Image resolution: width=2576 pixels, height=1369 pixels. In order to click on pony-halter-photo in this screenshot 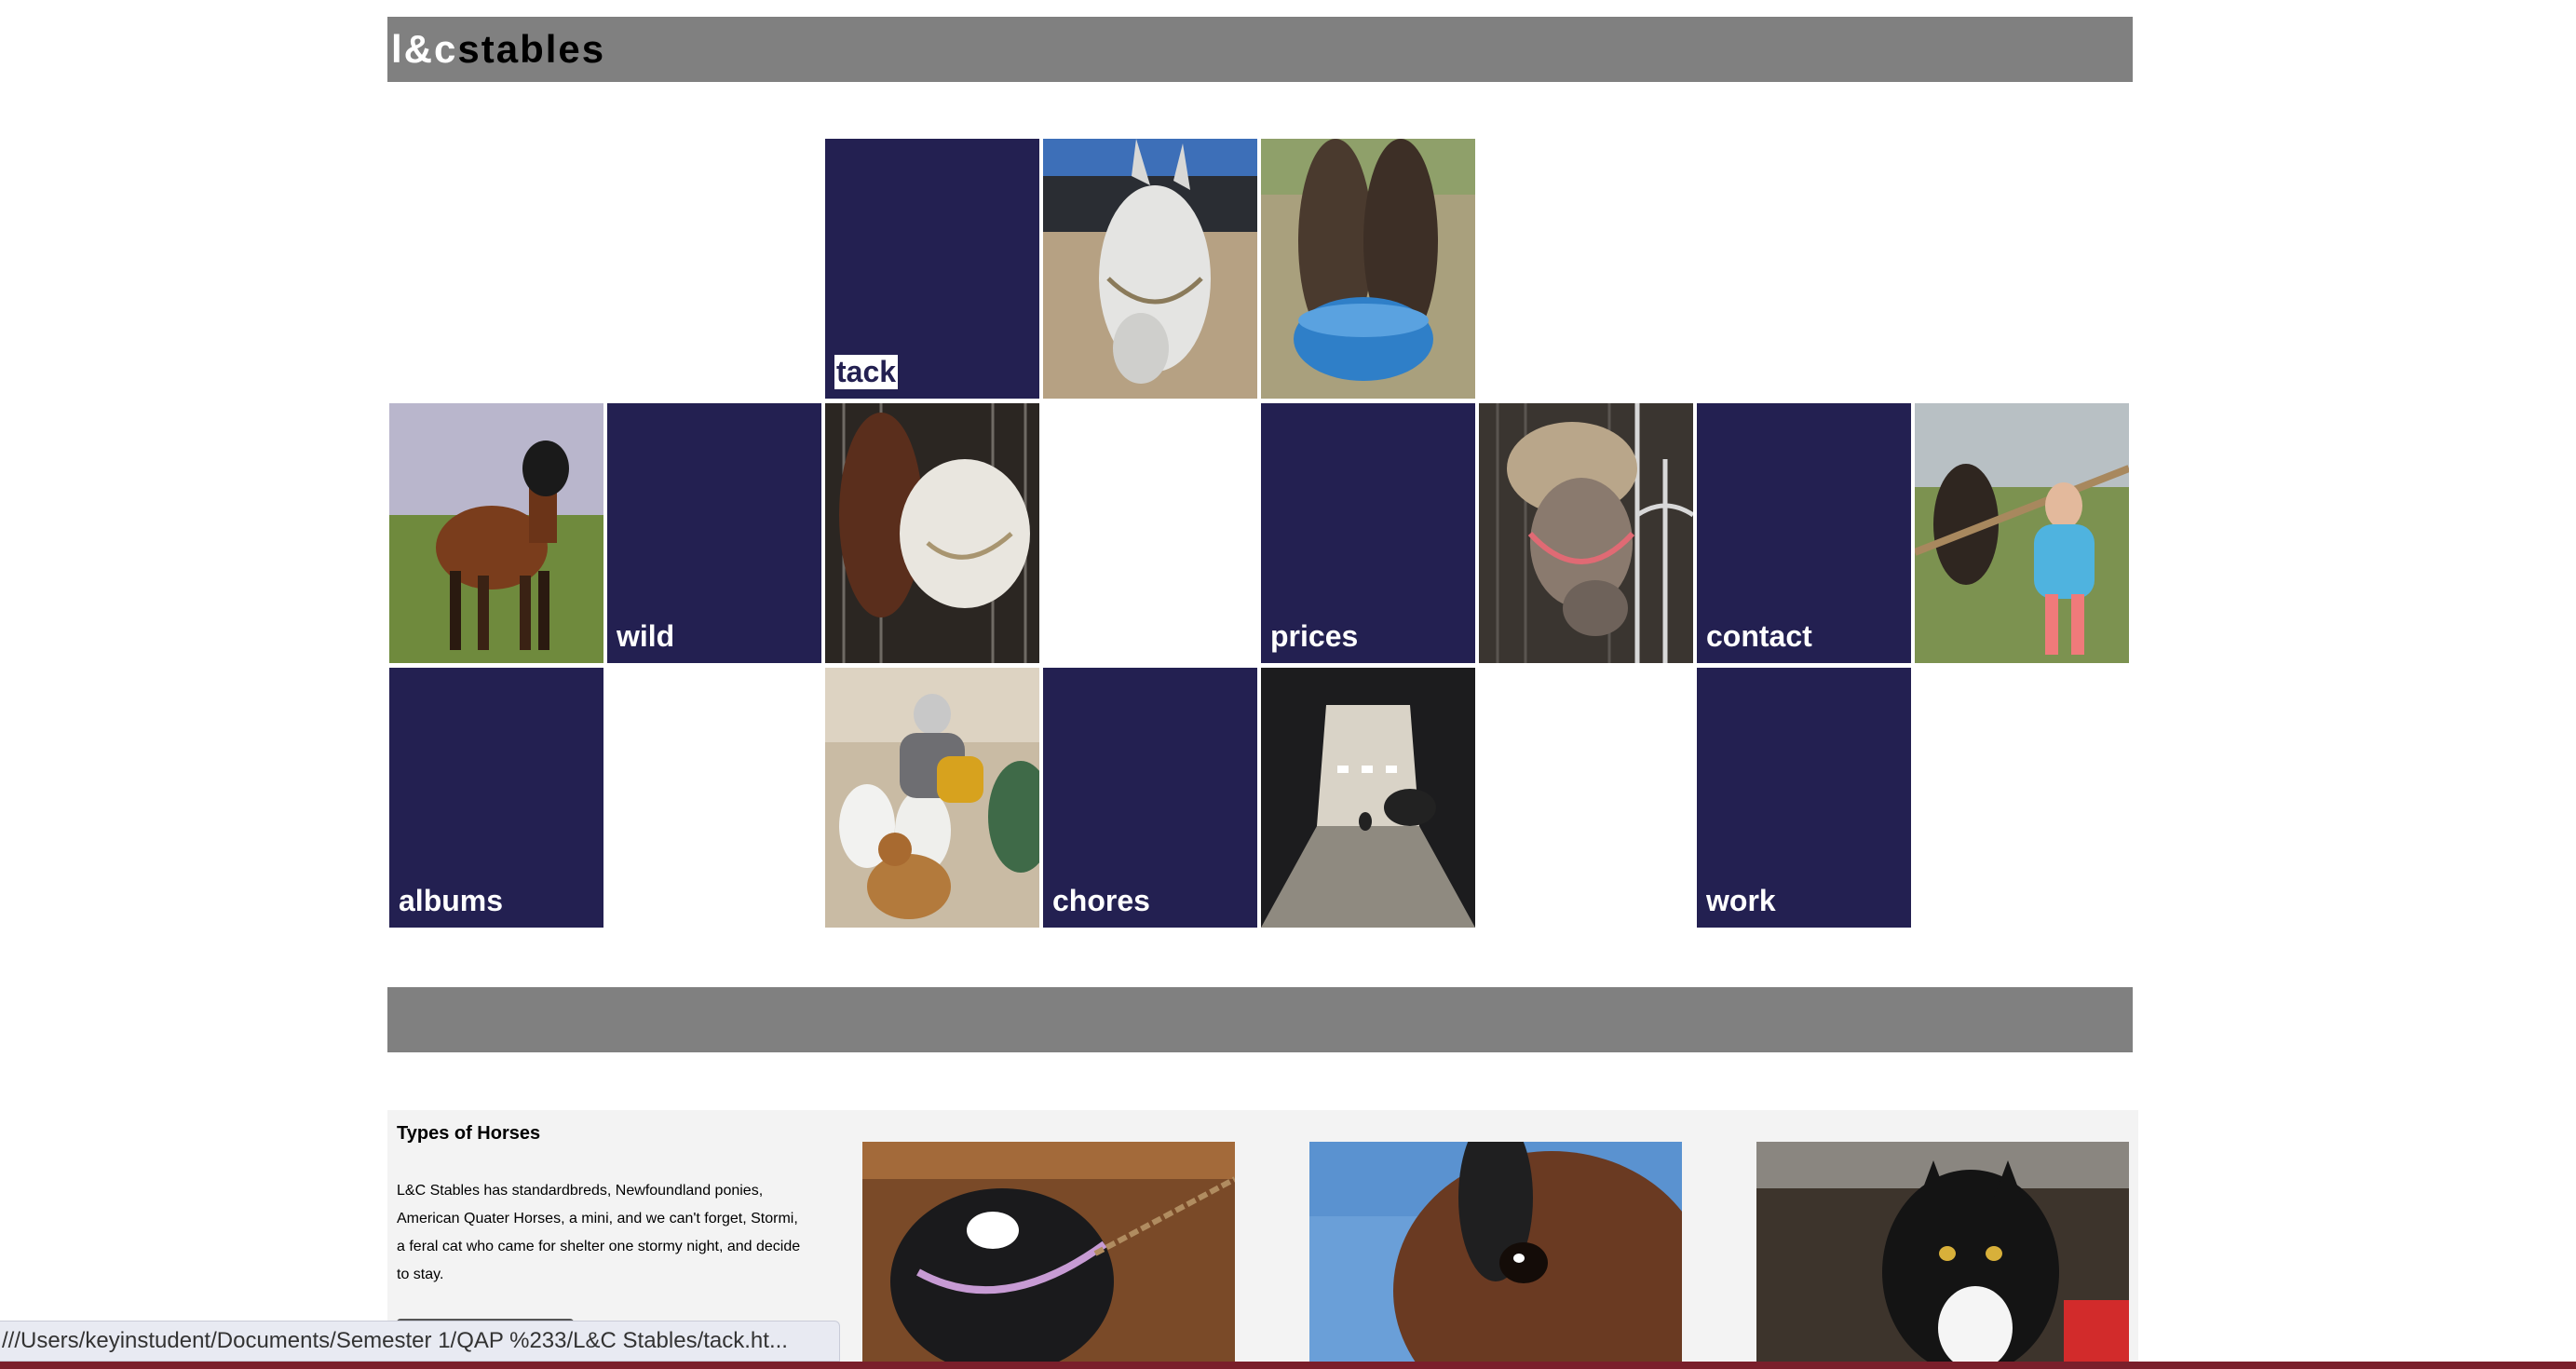, I will do `click(1048, 1253)`.